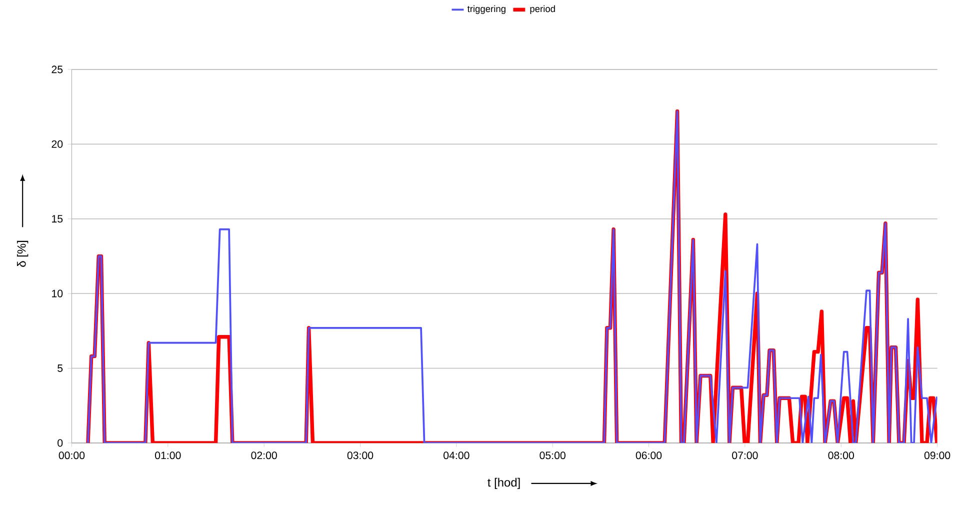 The width and height of the screenshot is (955, 513). Describe the element at coordinates (937, 456) in the screenshot. I see `x-tick-label: 09:00` at that location.